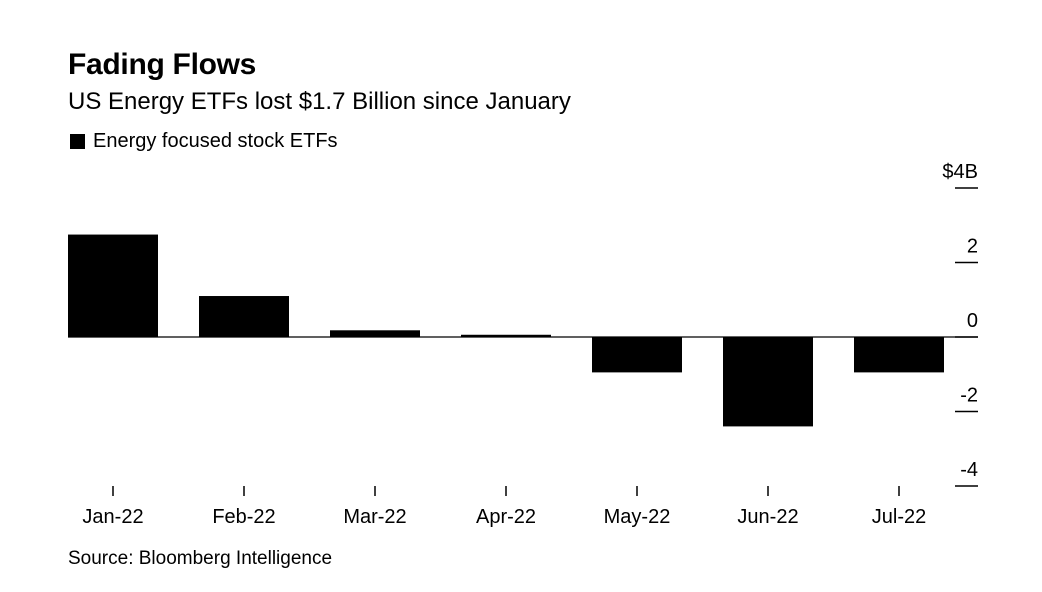 The image size is (1042, 592). Describe the element at coordinates (200, 558) in the screenshot. I see `source-note: Source: Bloomberg Intelligence` at that location.